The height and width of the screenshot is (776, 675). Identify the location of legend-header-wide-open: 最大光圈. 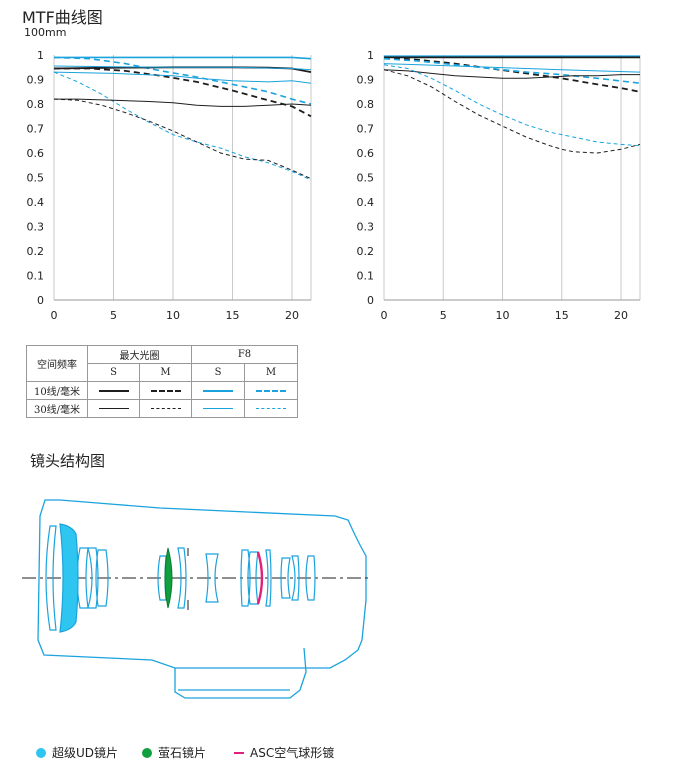
(139, 354).